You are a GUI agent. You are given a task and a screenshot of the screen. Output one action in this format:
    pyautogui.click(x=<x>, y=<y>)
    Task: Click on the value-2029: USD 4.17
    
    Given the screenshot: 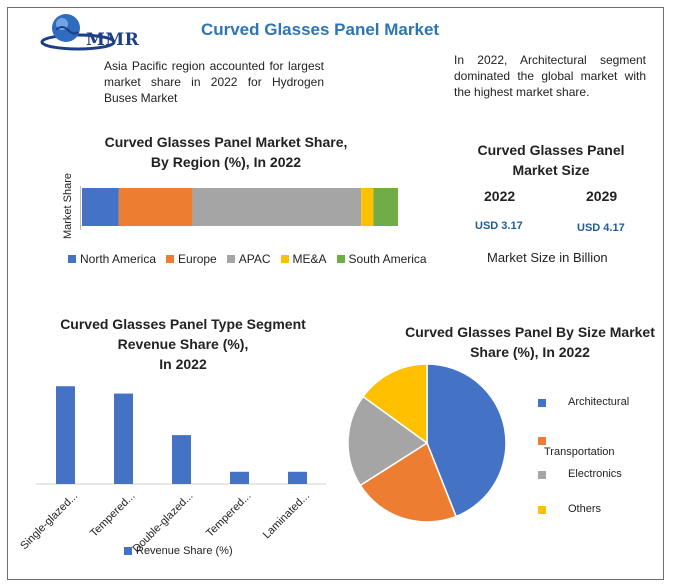 What is the action you would take?
    pyautogui.click(x=601, y=228)
    